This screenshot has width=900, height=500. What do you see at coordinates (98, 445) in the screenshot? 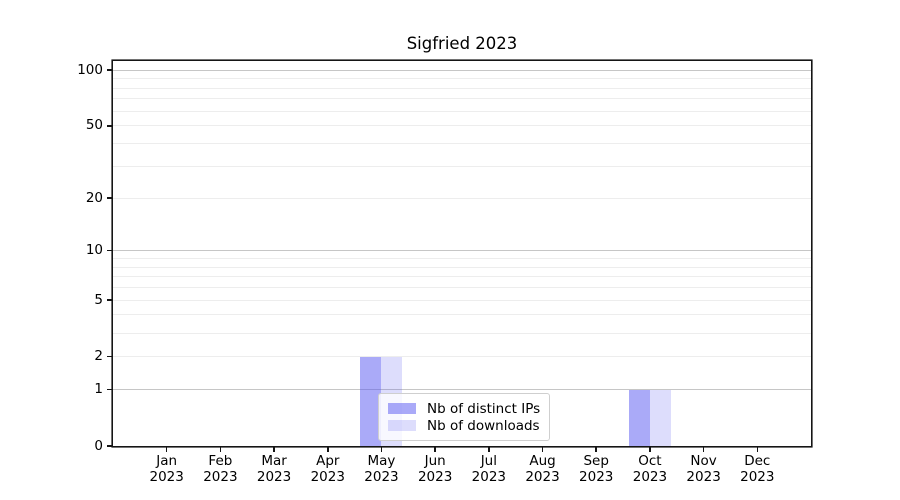
I see `y-tick-label-0: 0` at bounding box center [98, 445].